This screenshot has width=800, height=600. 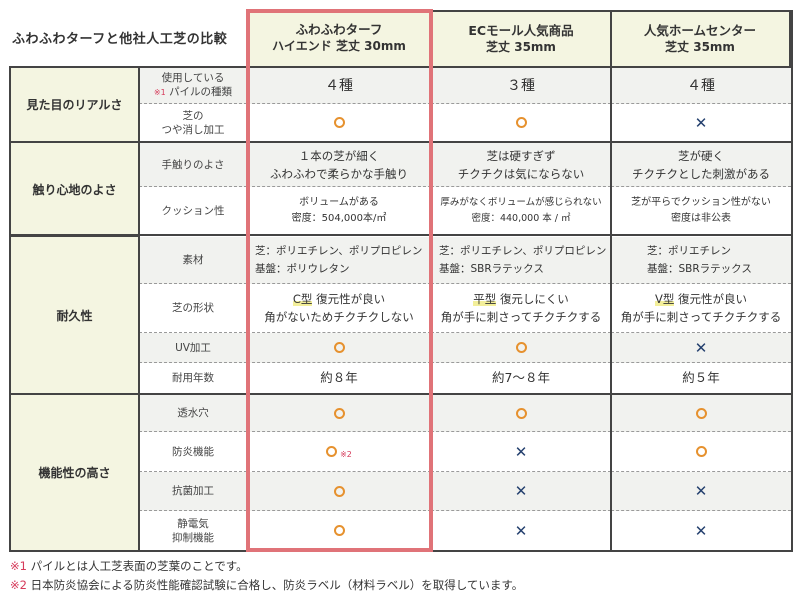 What do you see at coordinates (701, 202) in the screenshot?
I see `value-line1: 芝が平らでクッション性がない` at bounding box center [701, 202].